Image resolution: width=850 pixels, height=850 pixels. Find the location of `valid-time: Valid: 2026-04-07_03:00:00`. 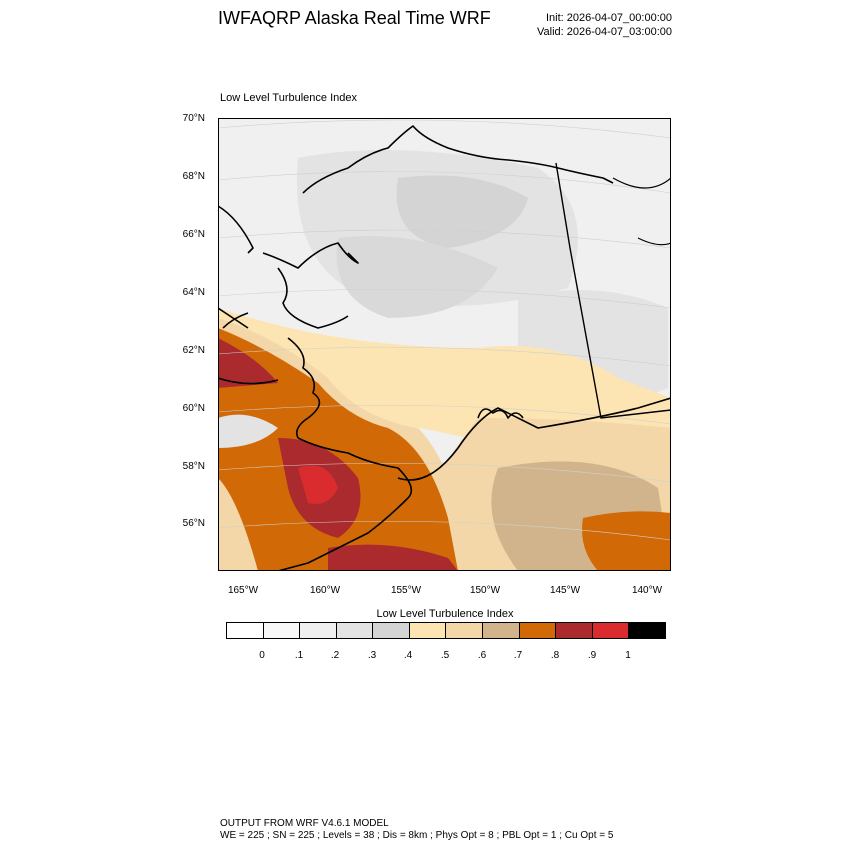

valid-time: Valid: 2026-04-07_03:00:00 is located at coordinates (604, 32).